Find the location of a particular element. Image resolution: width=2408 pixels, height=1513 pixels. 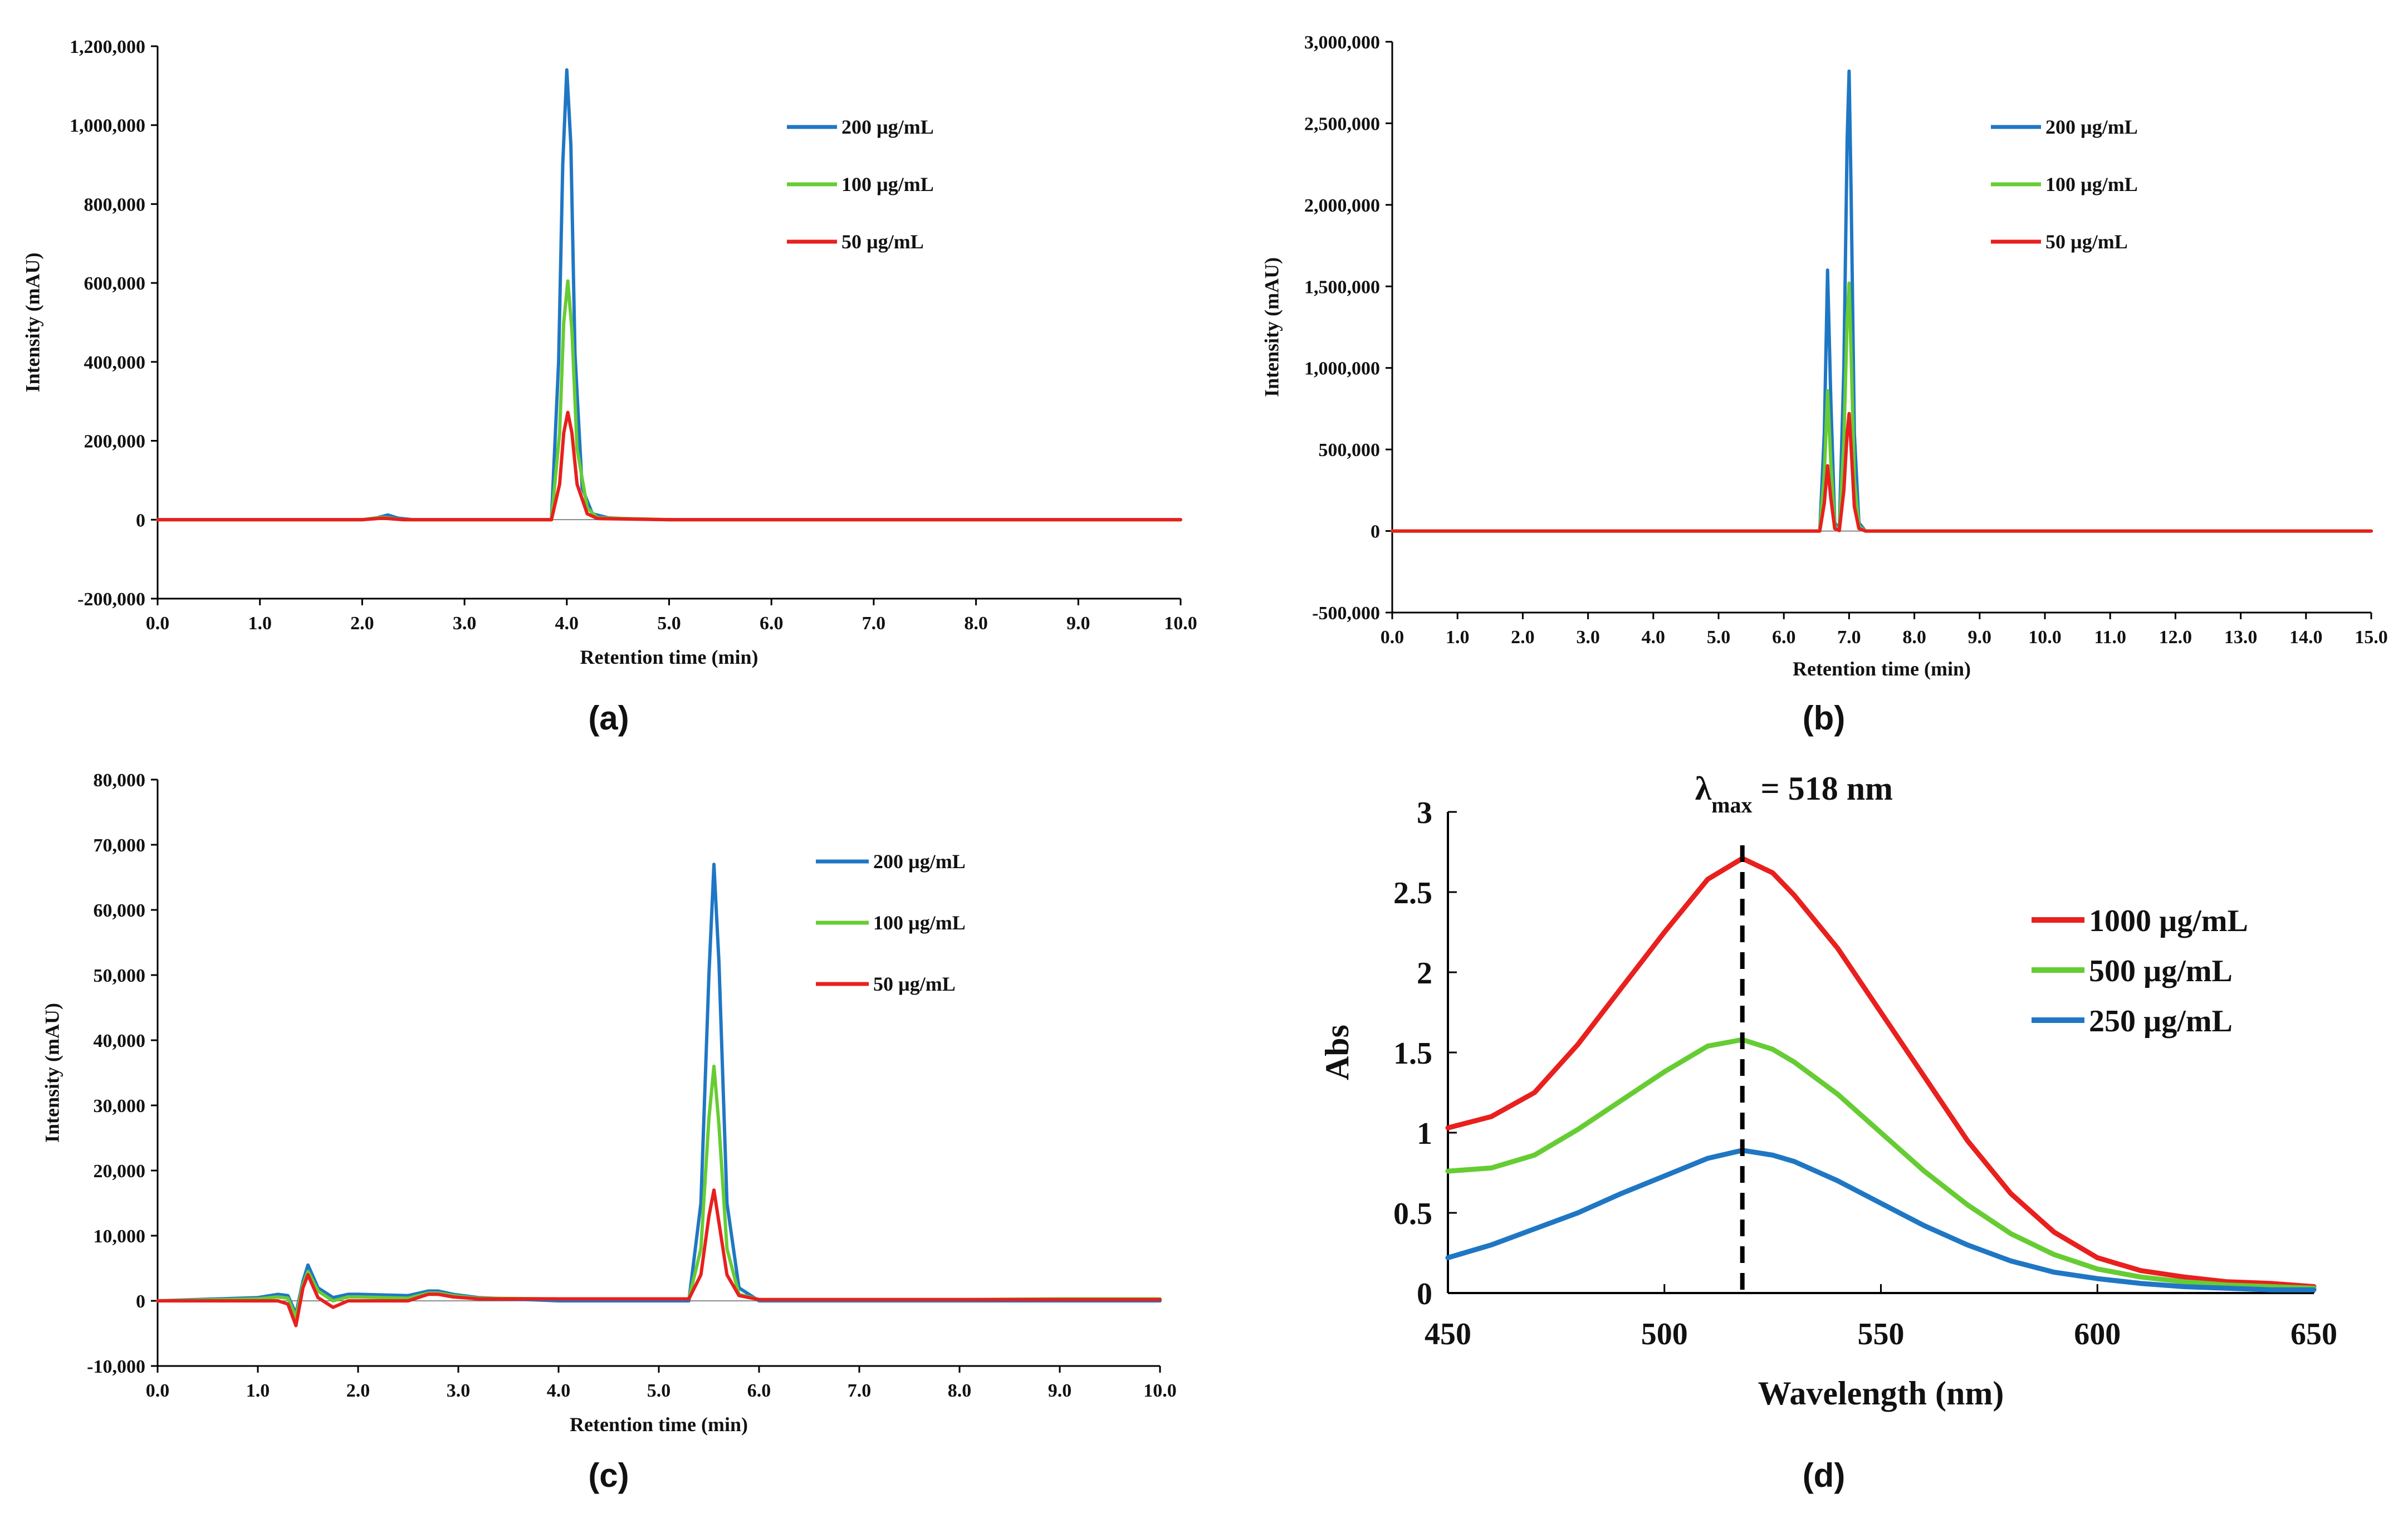

lambda-symbol: λ is located at coordinates (1703, 788).